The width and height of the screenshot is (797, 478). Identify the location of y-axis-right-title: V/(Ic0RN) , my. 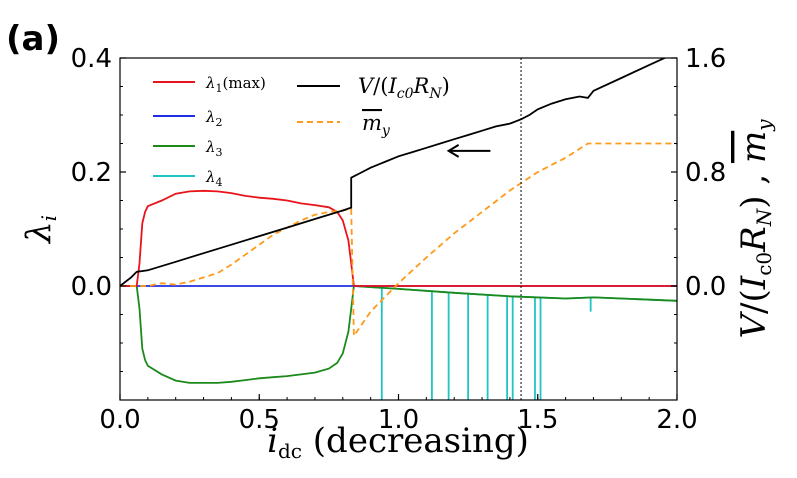
(755, 229).